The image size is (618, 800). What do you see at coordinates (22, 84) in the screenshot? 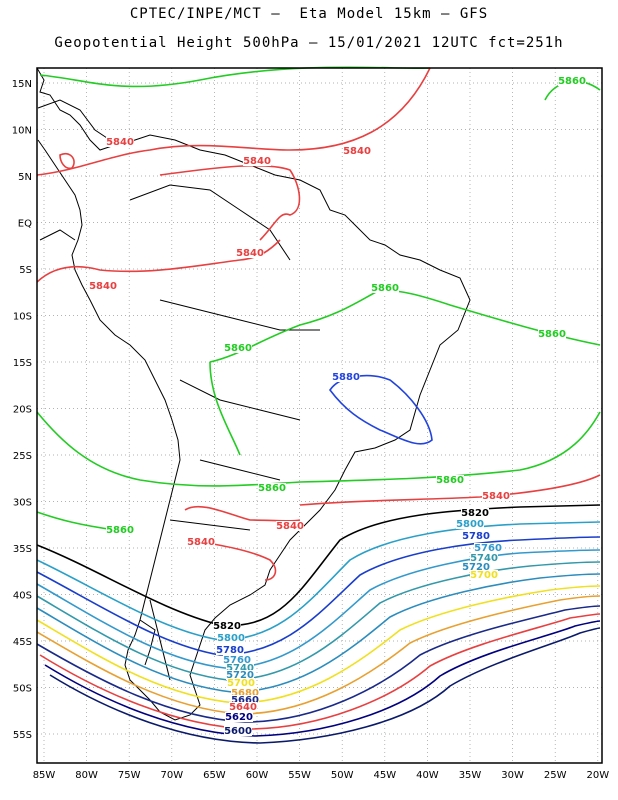
I see `lat-tick-label: 15N` at bounding box center [22, 84].